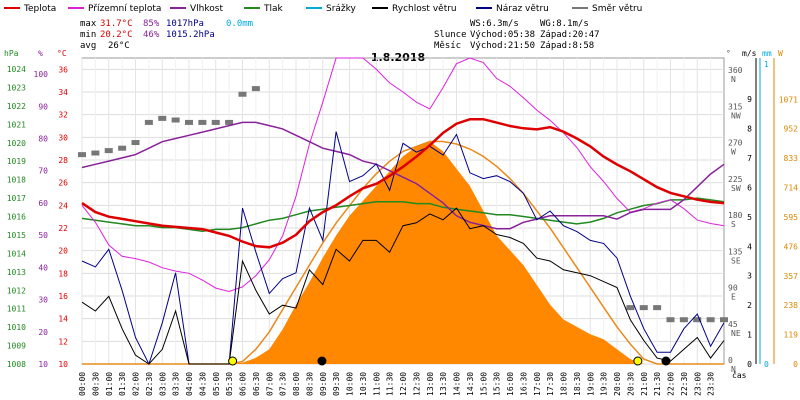 This screenshot has height=400, width=800. Describe the element at coordinates (457, 384) in the screenshot. I see `x-tick-label: 14:00` at that location.